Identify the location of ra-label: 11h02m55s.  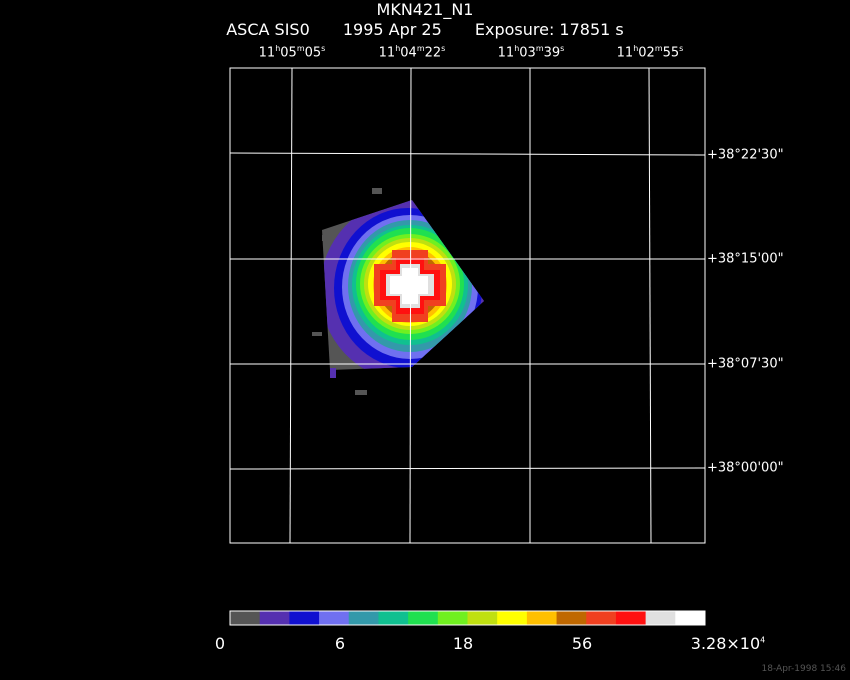
(650, 52).